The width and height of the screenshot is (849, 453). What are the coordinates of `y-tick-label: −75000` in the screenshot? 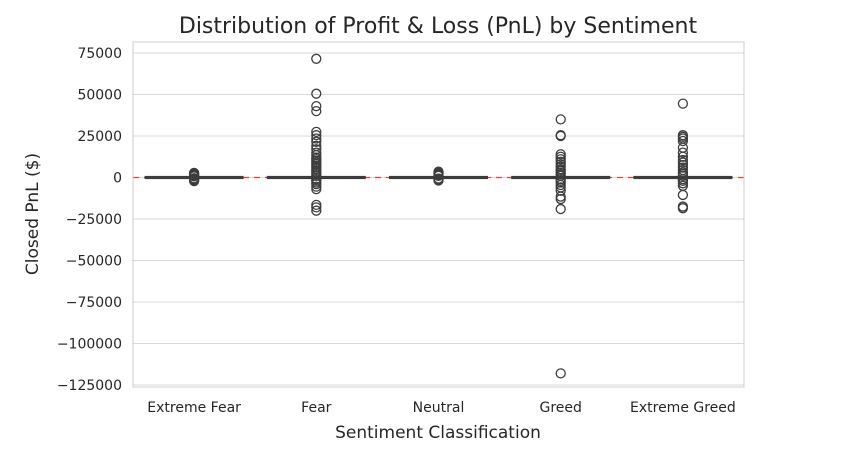 It's located at (94, 303).